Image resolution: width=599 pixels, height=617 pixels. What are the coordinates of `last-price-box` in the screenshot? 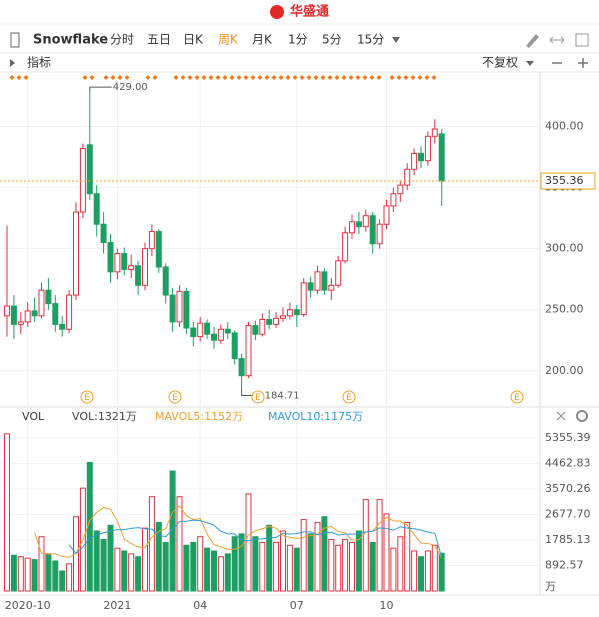 It's located at (568, 181).